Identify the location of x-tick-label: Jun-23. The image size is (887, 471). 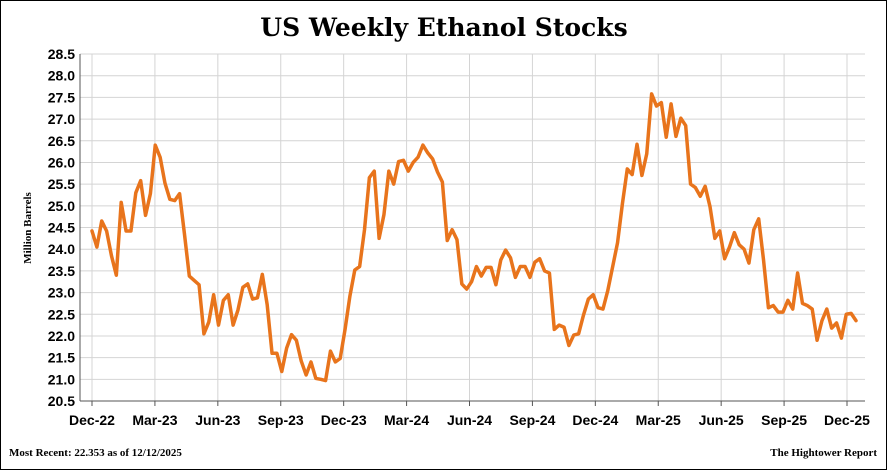
(217, 420).